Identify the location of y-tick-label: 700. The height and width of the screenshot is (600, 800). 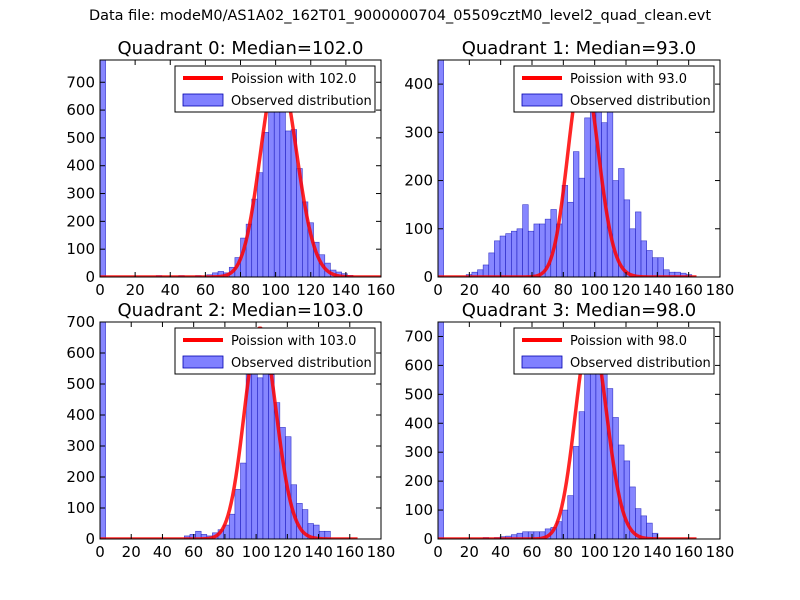
(80, 82).